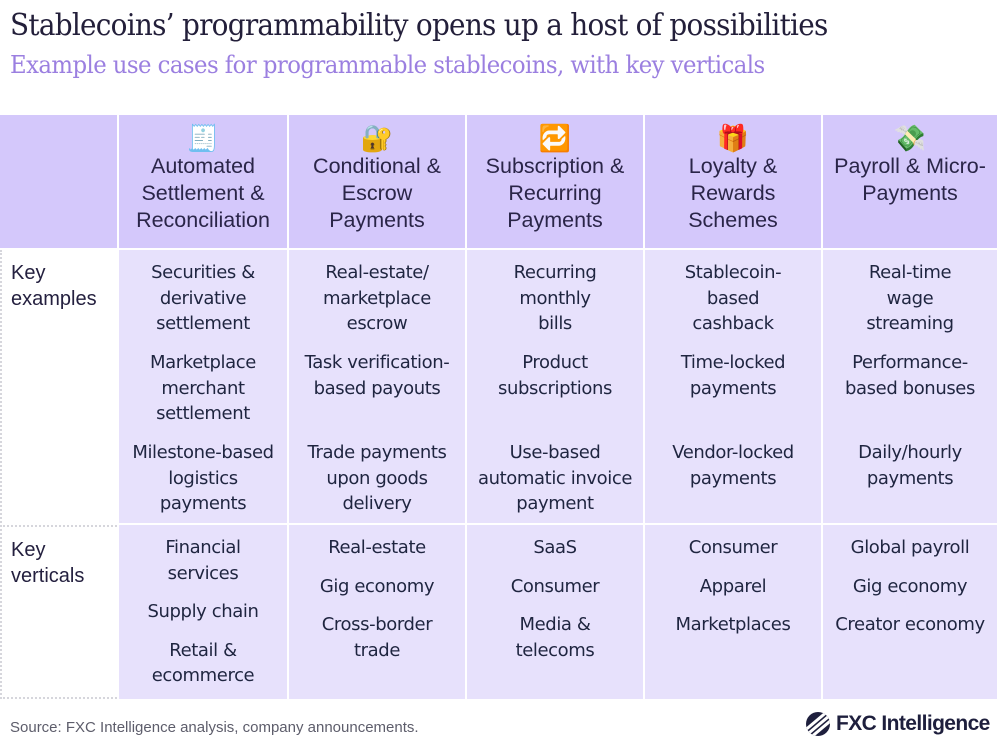  I want to click on example-item: Marketplace merchant settlement, so click(203, 388).